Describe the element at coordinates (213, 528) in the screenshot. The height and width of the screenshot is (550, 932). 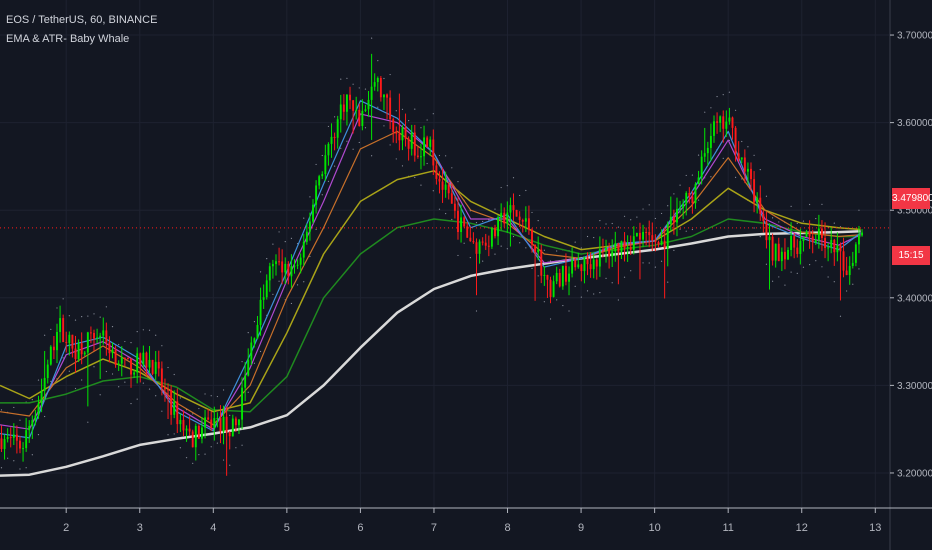
I see `time-axis-label: 4` at that location.